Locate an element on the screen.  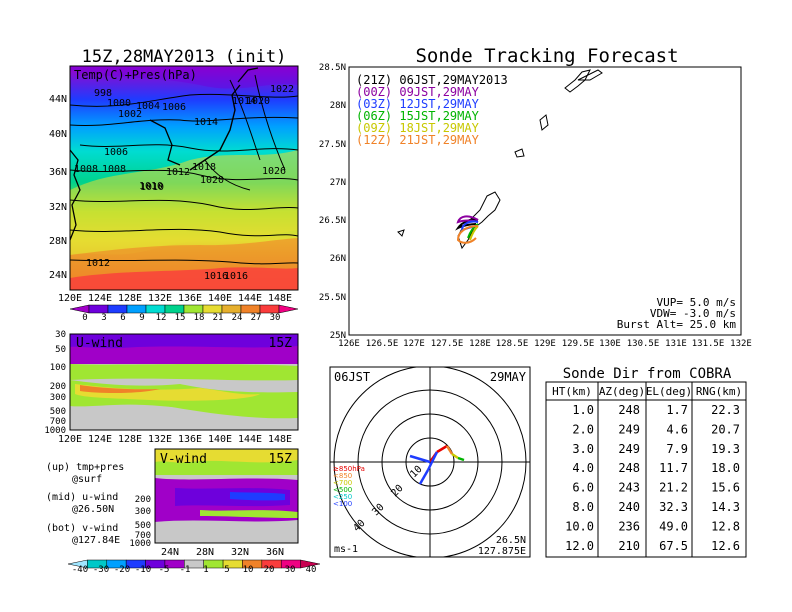
forecast-lon-tick: 127E is located at coordinates (414, 344).